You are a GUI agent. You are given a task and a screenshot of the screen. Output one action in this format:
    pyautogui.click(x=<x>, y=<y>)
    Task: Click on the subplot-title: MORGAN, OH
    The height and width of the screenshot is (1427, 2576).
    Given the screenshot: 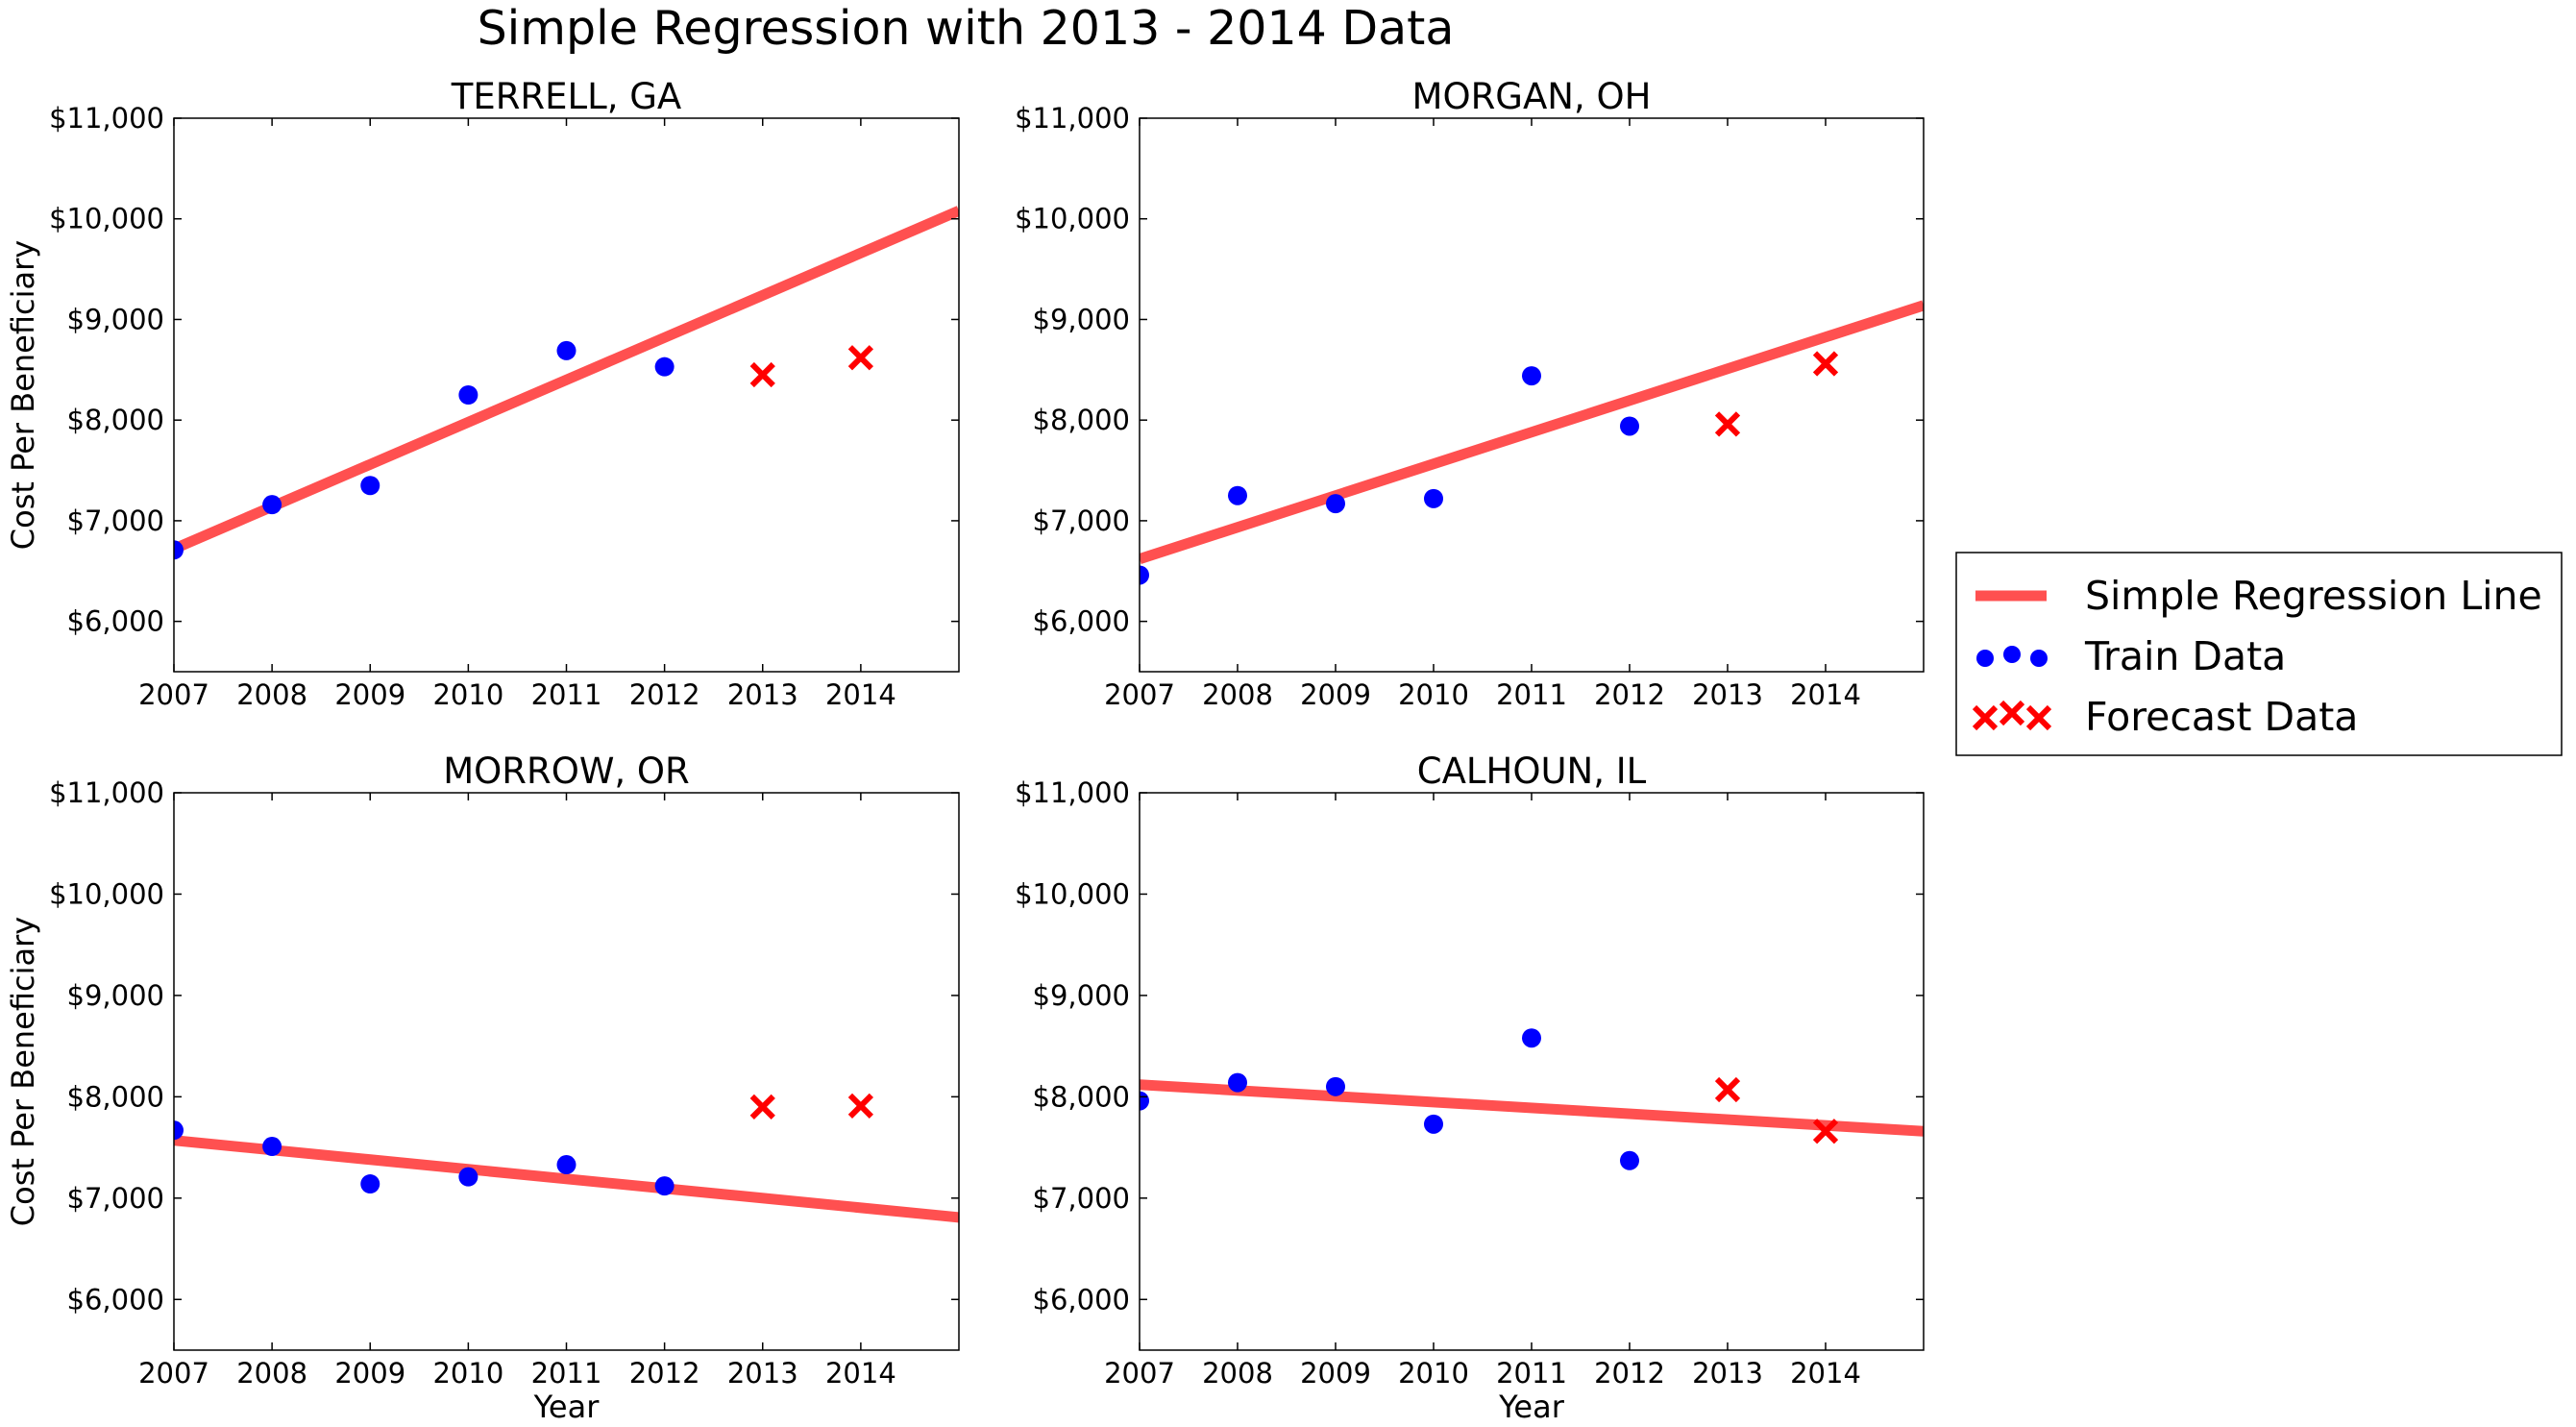 What is the action you would take?
    pyautogui.click(x=1532, y=96)
    